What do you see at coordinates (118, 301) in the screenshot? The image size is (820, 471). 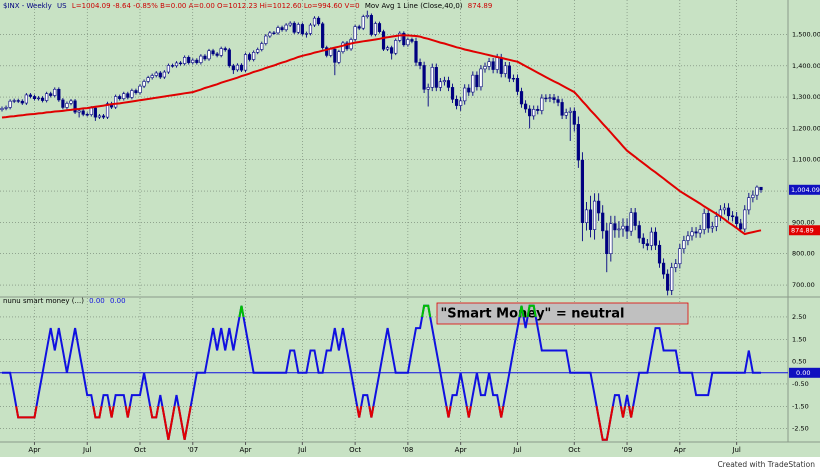 I see `indicator-header-value: 0.00` at bounding box center [118, 301].